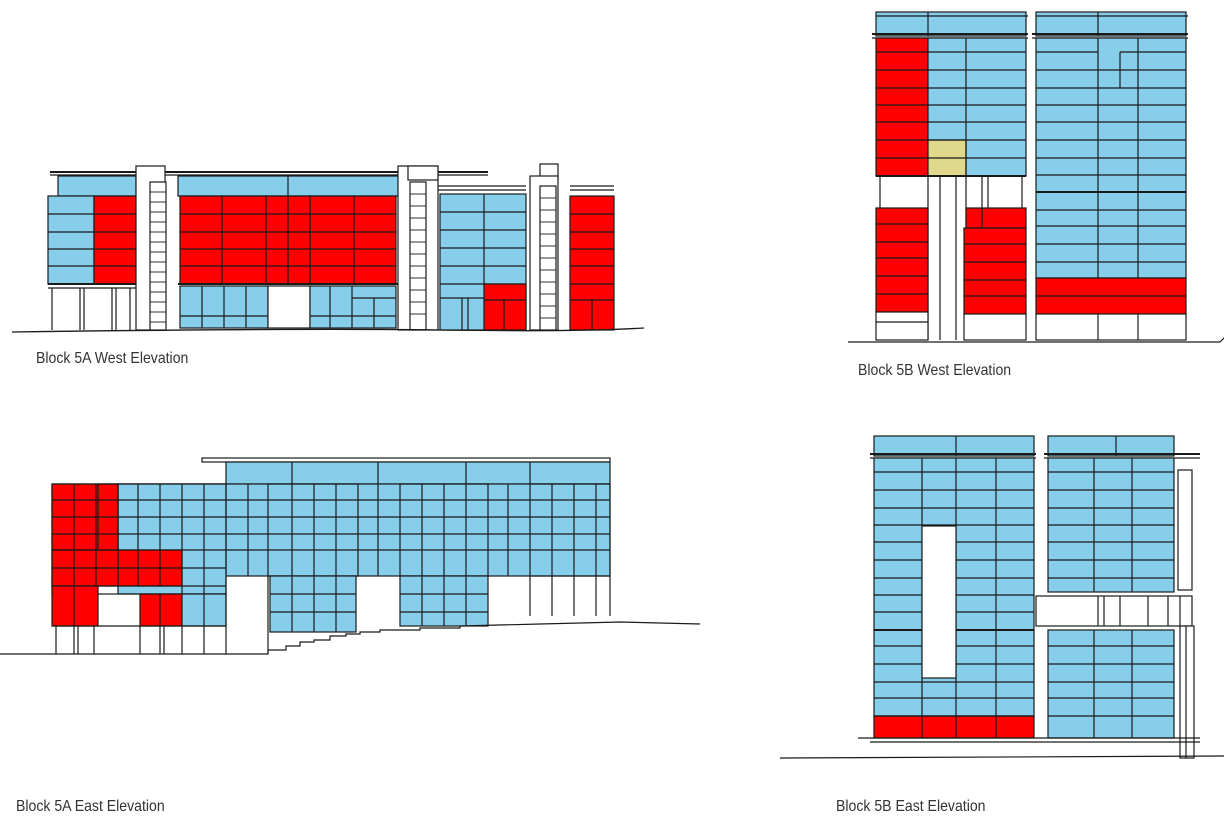  Describe the element at coordinates (935, 370) in the screenshot. I see `caption-5b-west: Block 5B West Elevation` at that location.